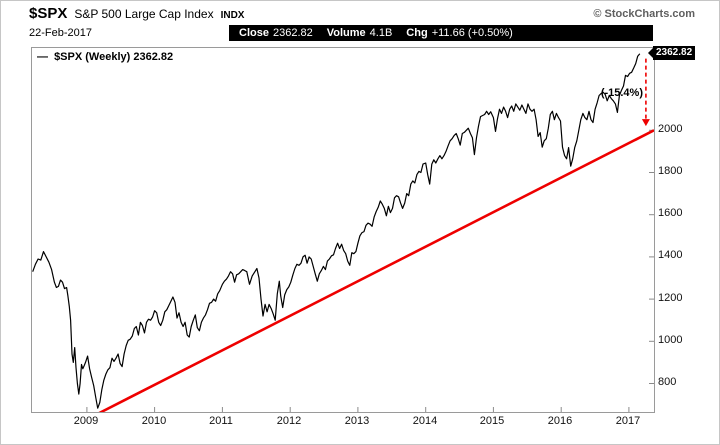  What do you see at coordinates (292, 33) in the screenshot?
I see `close-value: 2362.82` at bounding box center [292, 33].